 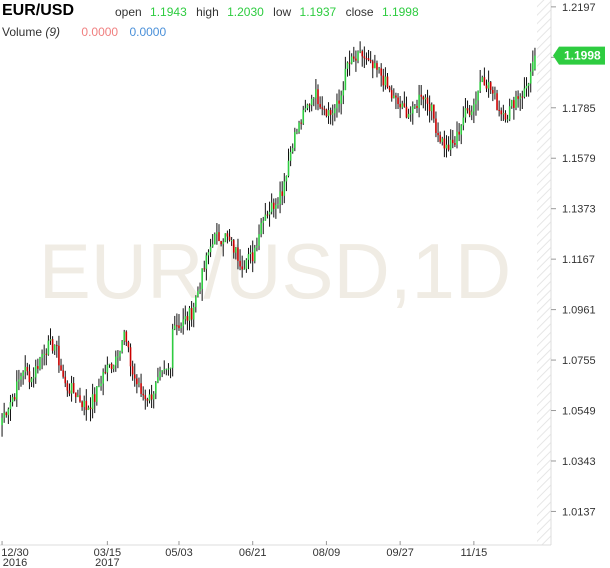 I want to click on y-tick-label: 1.0343, so click(x=579, y=462).